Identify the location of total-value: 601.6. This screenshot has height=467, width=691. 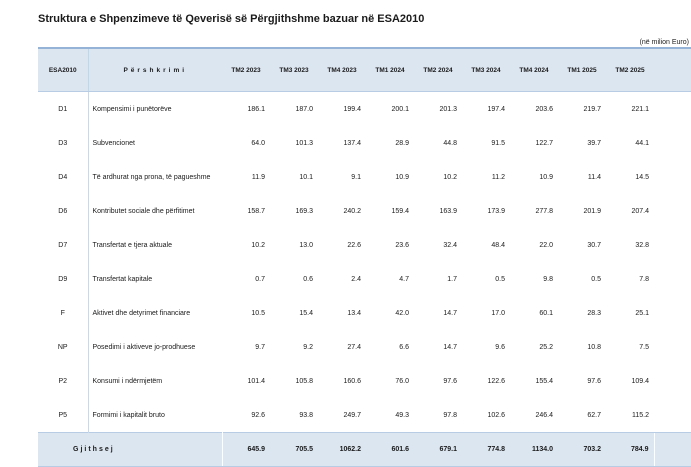
(390, 449).